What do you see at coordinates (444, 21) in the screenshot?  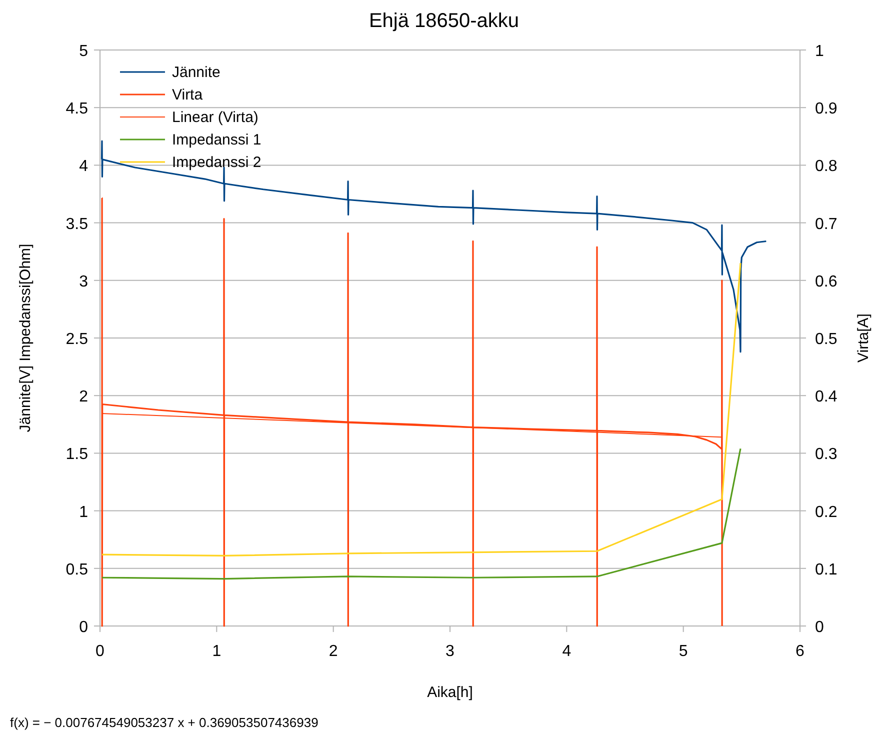 I see `chart-title: Ehjä 18650-akku` at bounding box center [444, 21].